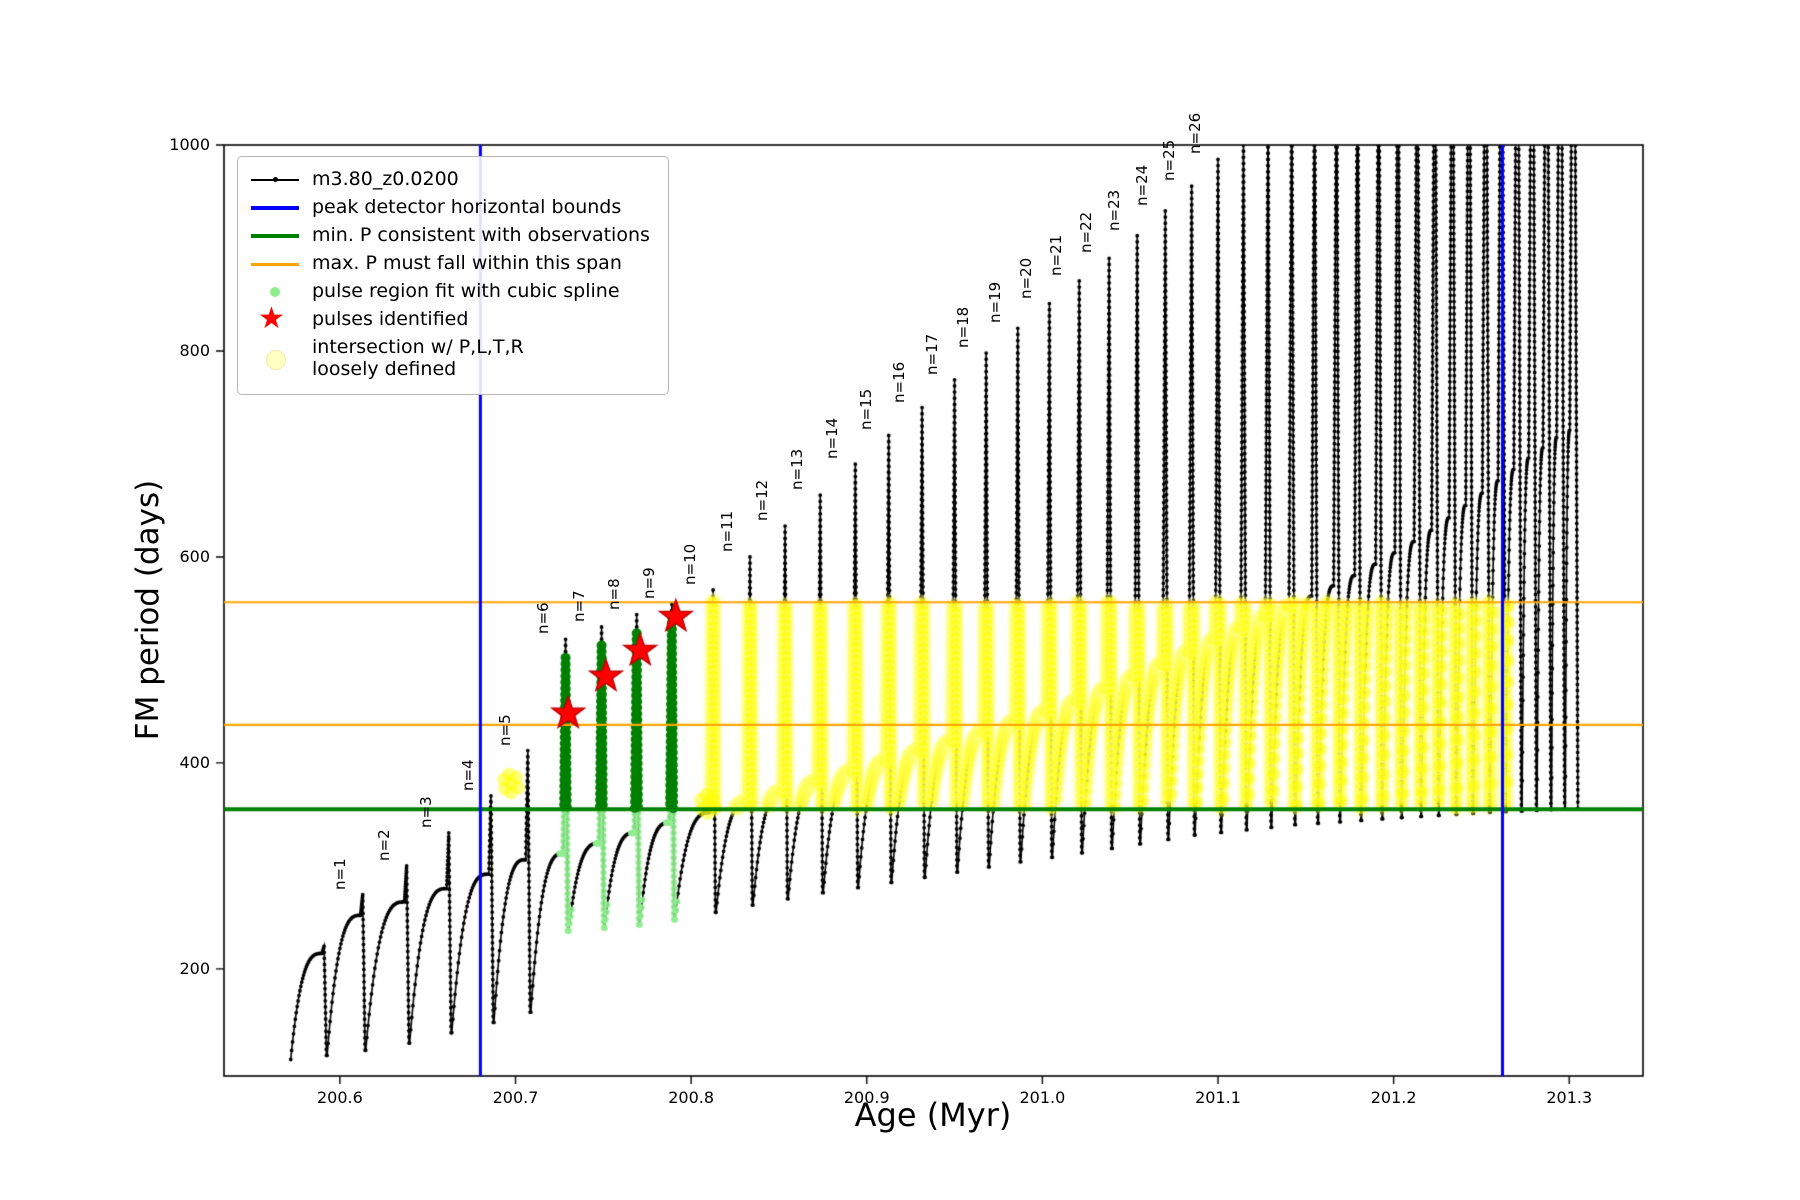 The image size is (1800, 1200). Describe the element at coordinates (466, 291) in the screenshot. I see `legend-label: pulse region fit with cubic spline` at that location.